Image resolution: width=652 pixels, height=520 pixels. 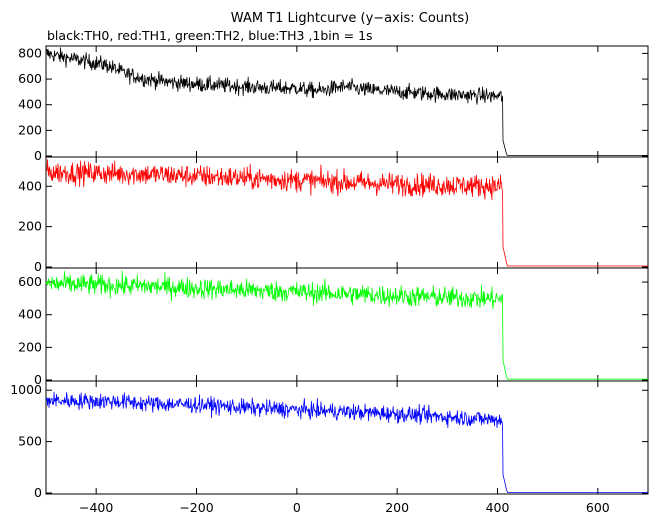 What do you see at coordinates (397, 507) in the screenshot?
I see `x-tick-label: 200` at bounding box center [397, 507].